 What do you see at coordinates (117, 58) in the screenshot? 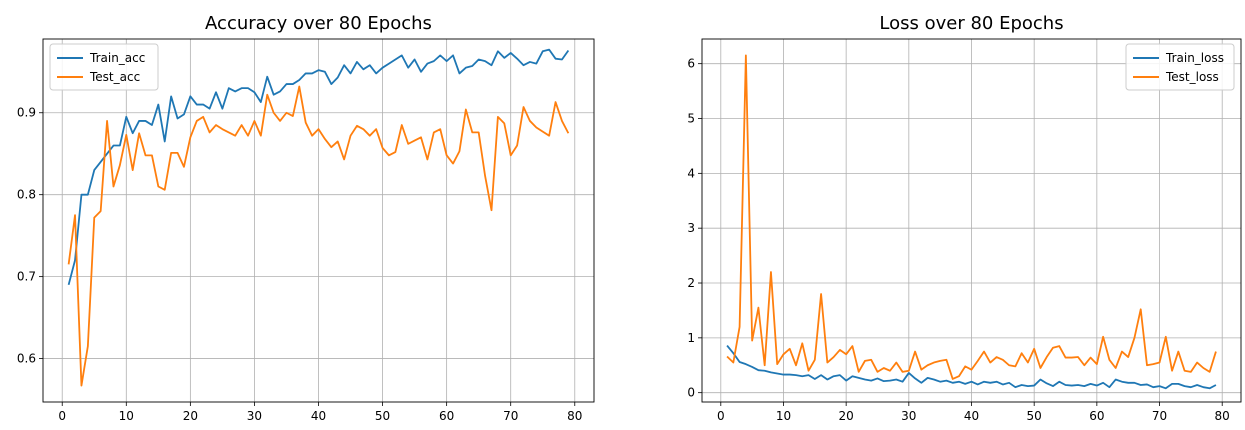
I see `legend-label: Train_acc` at bounding box center [117, 58].